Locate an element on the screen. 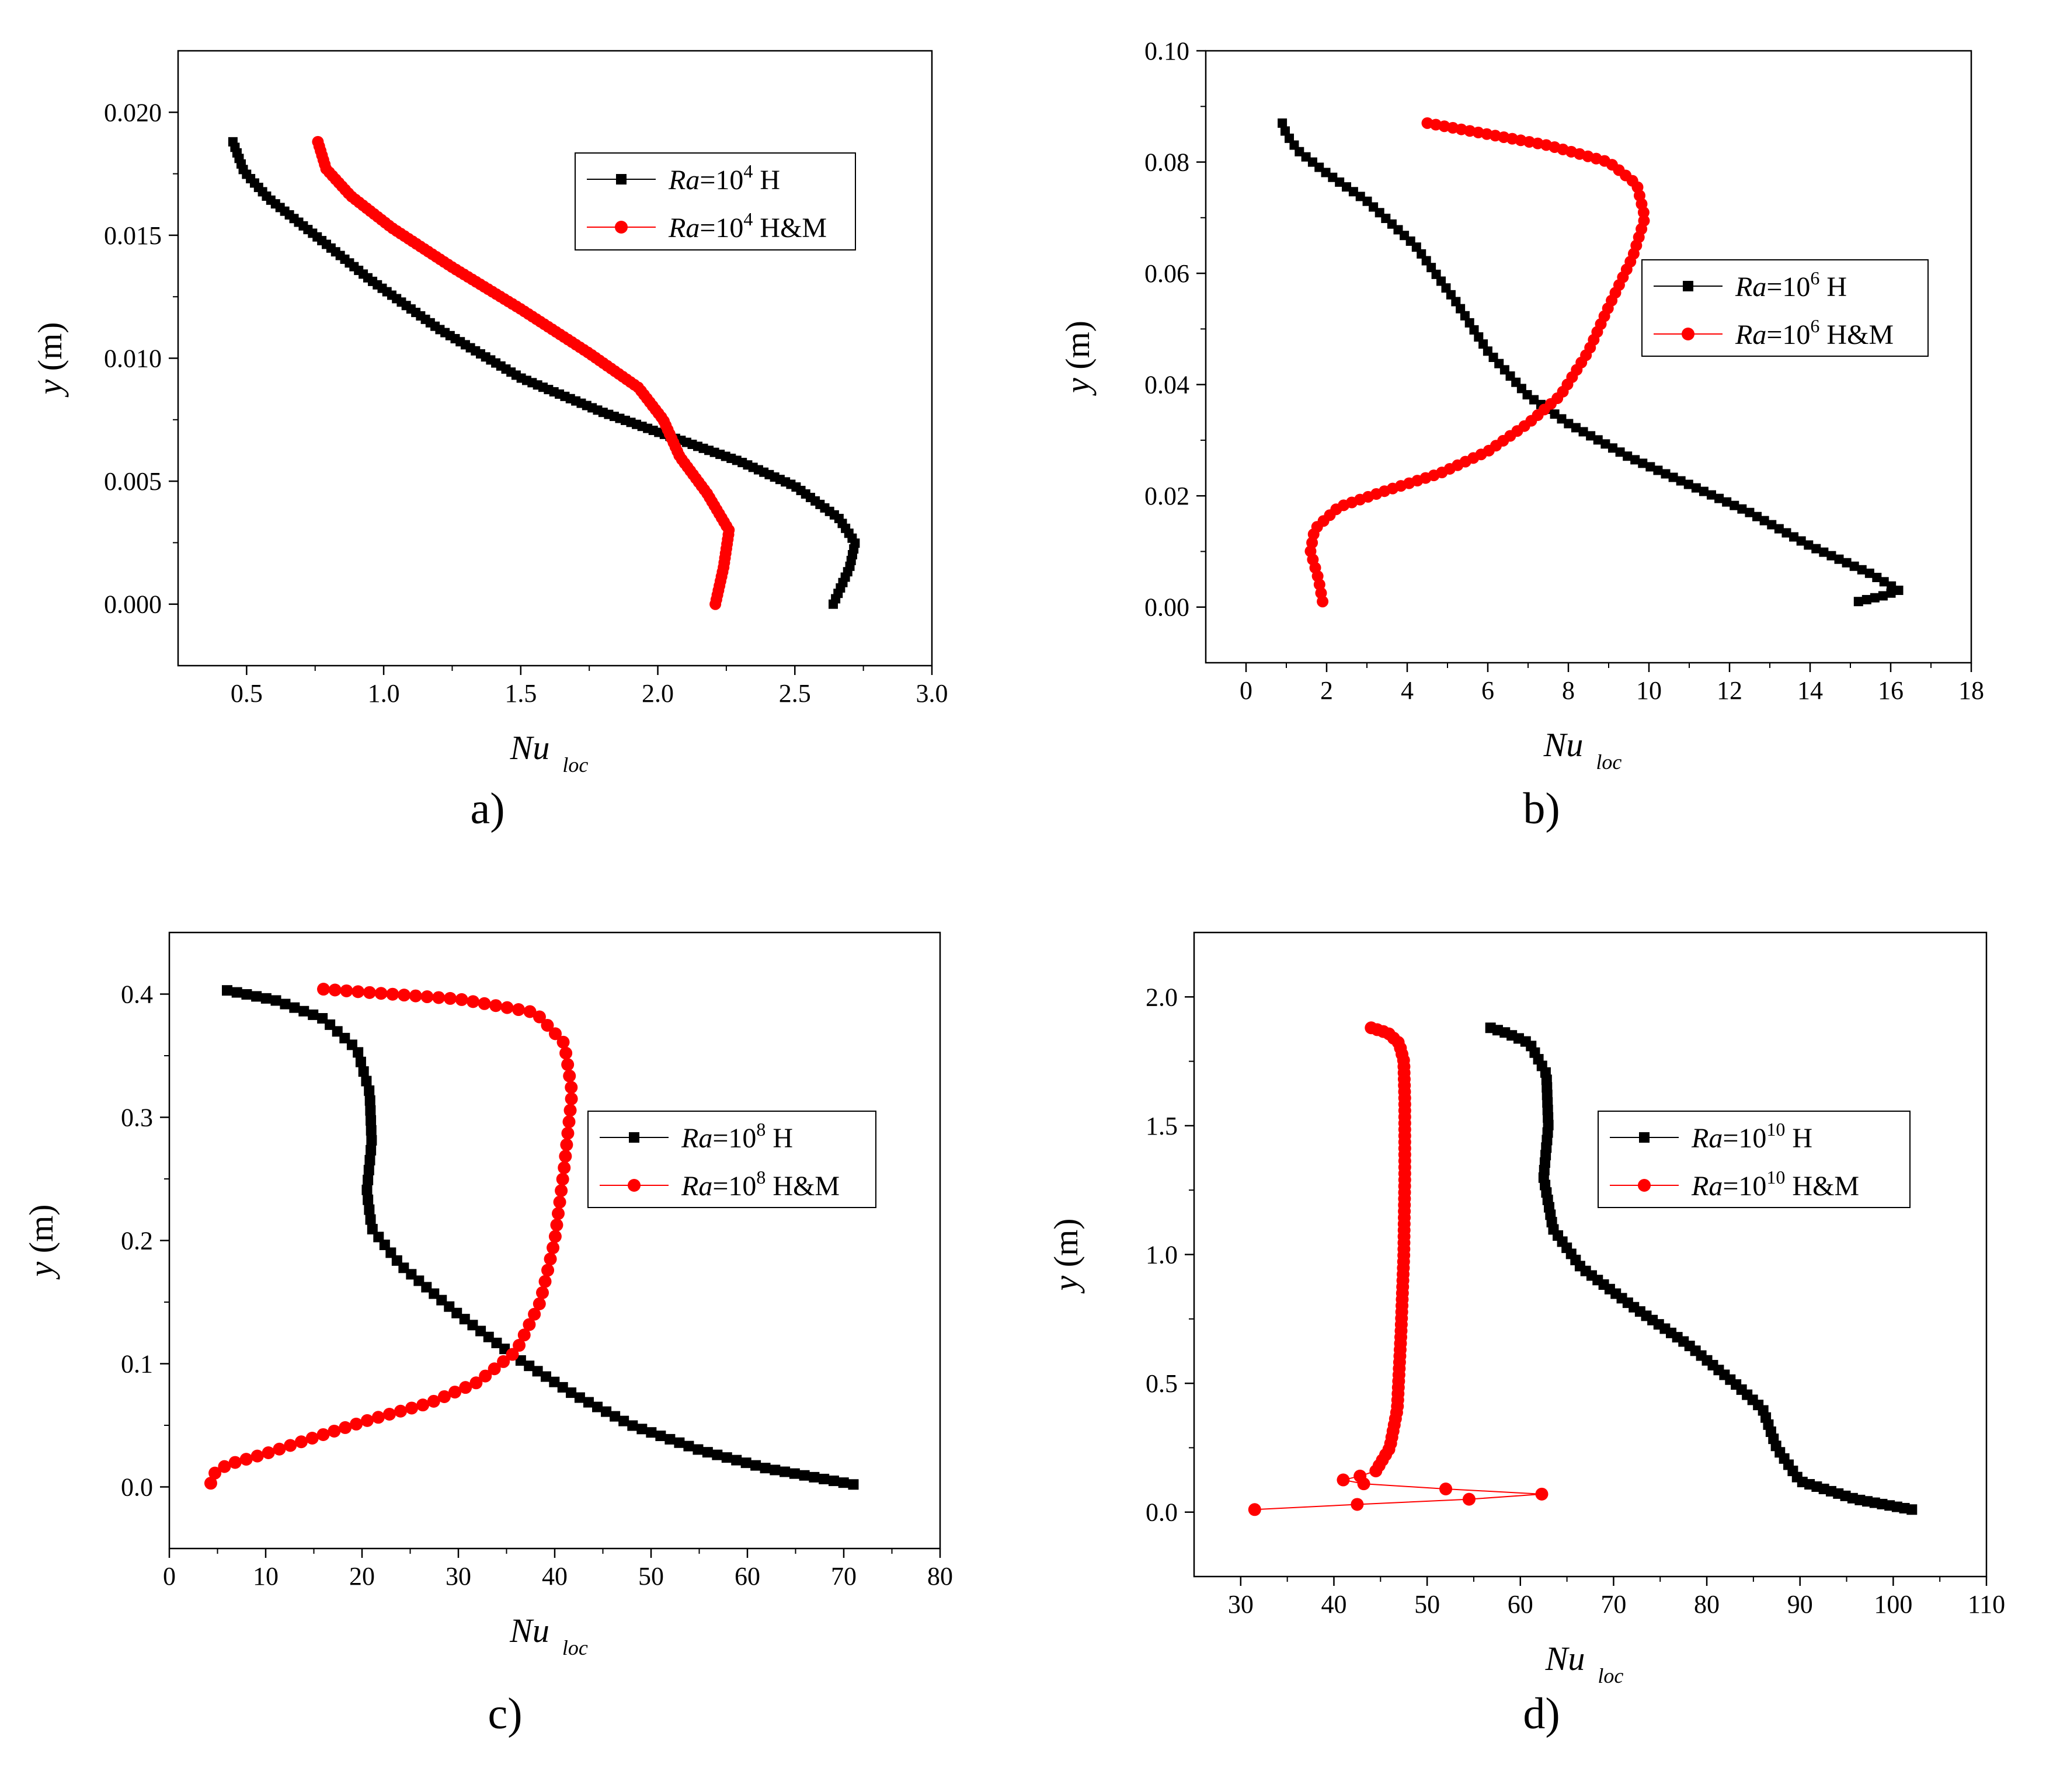 The height and width of the screenshot is (1792, 2046). plot-frame is located at coordinates (555, 358).